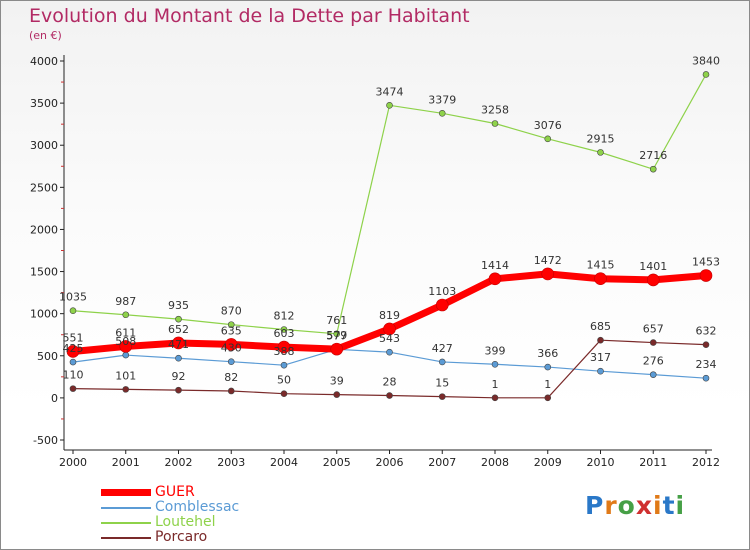 Image resolution: width=750 pixels, height=550 pixels. I want to click on data-label-guer: 603, so click(284, 333).